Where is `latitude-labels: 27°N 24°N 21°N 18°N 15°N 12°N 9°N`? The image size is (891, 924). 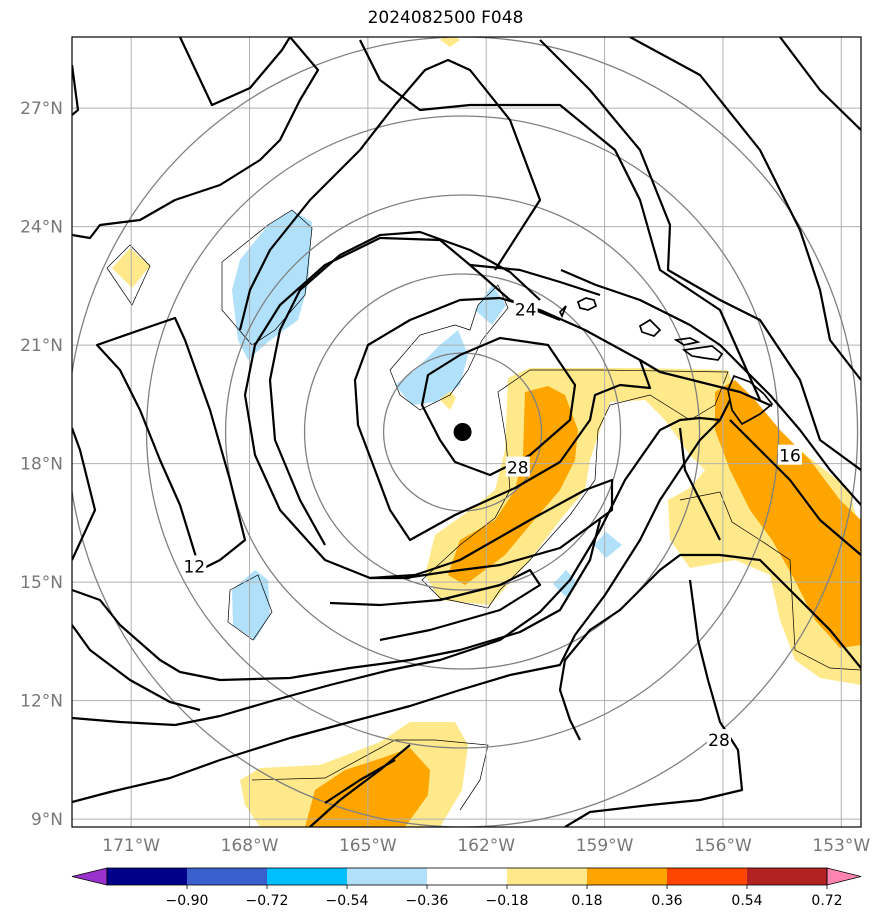 latitude-labels: 27°N 24°N 21°N 18°N 15°N 12°N 9°N is located at coordinates (41, 464).